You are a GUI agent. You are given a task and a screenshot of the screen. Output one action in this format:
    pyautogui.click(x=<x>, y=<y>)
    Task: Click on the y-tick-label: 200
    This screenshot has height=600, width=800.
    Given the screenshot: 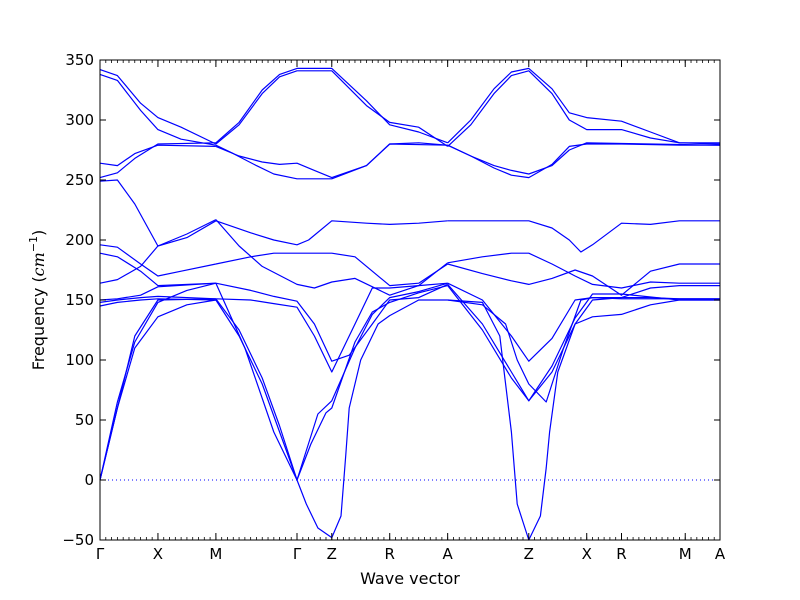 What is the action you would take?
    pyautogui.click(x=79, y=240)
    